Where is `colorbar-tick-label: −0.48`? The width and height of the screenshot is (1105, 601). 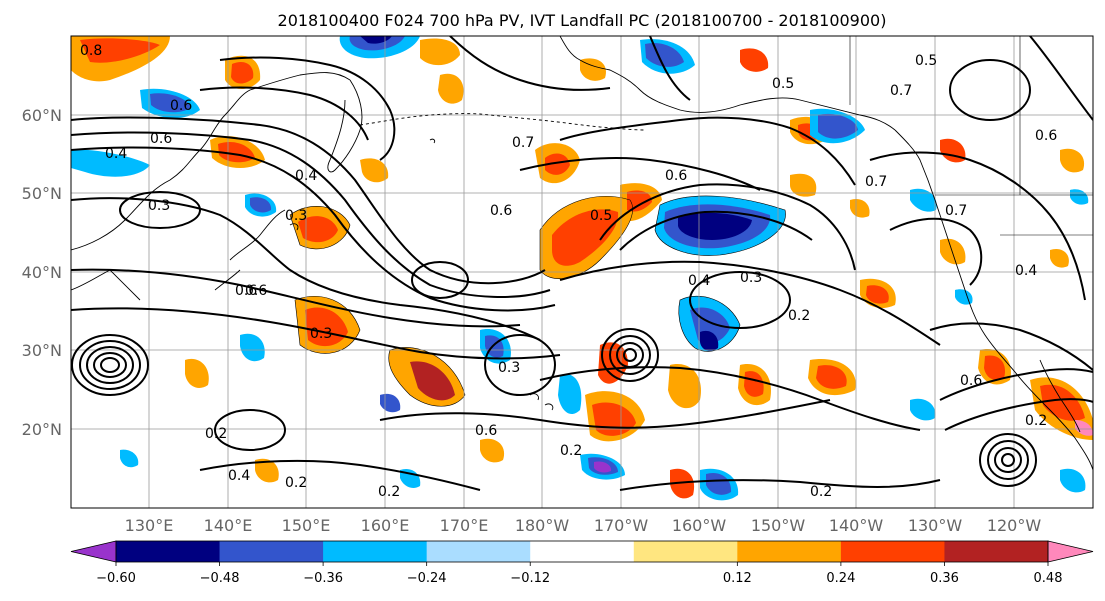 colorbar-tick-label: −0.48 is located at coordinates (220, 578).